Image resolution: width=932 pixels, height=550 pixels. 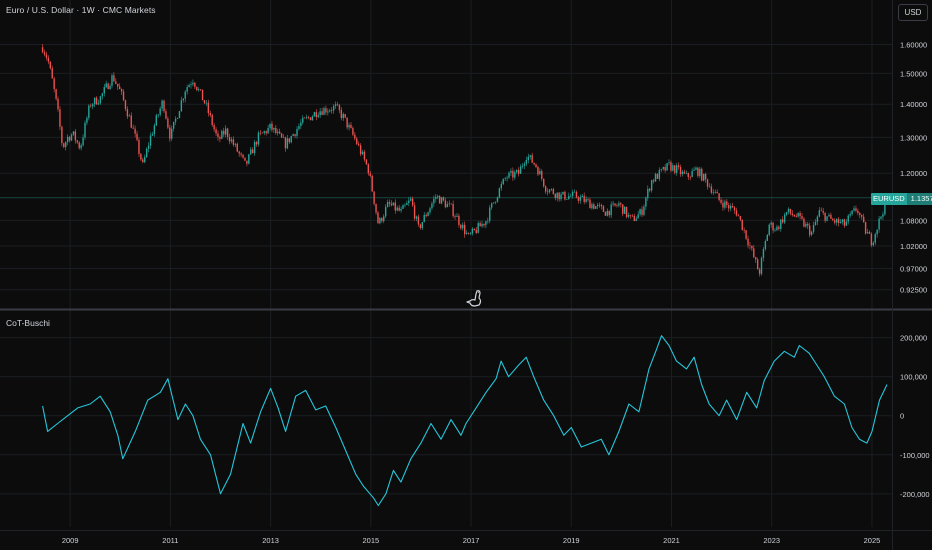 I want to click on dino-logo-icon, so click(x=475, y=299).